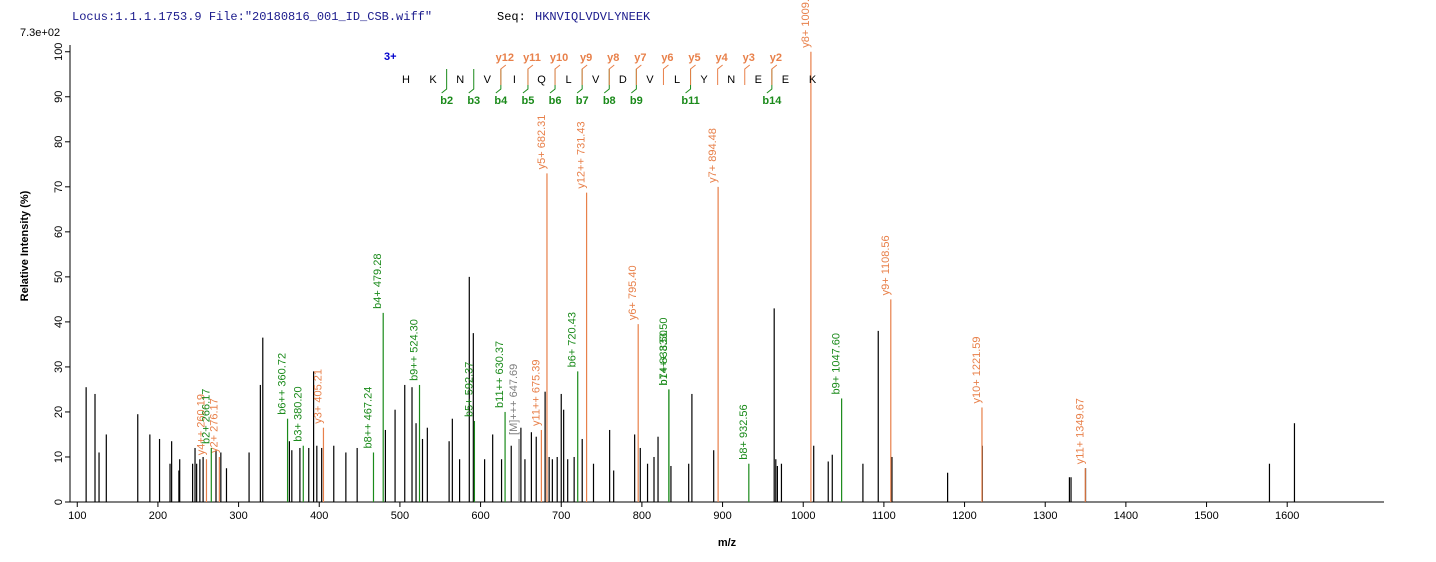  What do you see at coordinates (609, 101) in the screenshot?
I see `b-ion: b8` at bounding box center [609, 101].